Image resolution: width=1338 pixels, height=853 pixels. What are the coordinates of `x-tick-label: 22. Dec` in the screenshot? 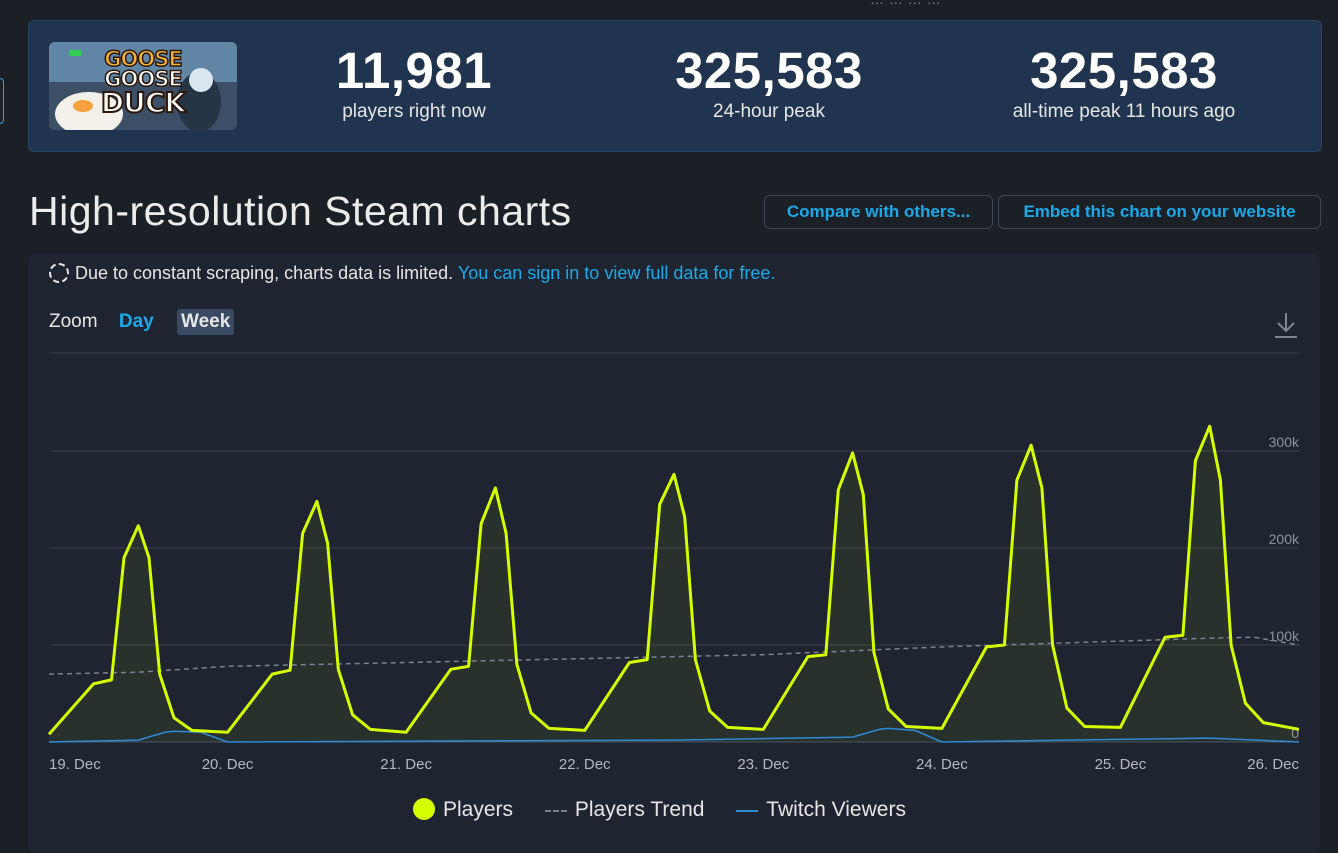 It's located at (585, 764).